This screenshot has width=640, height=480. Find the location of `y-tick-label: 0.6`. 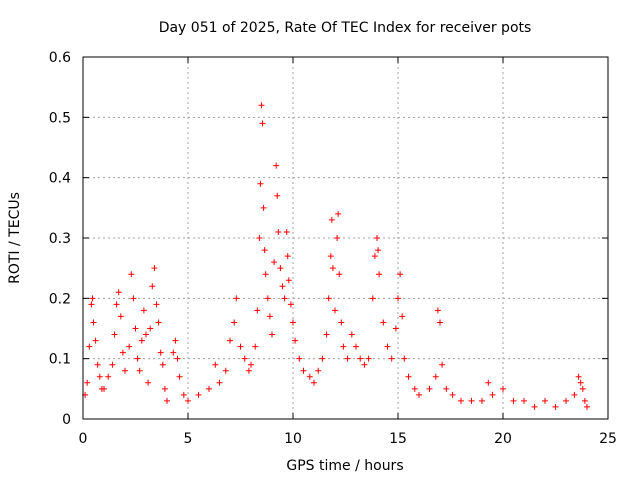

y-tick-label: 0.6 is located at coordinates (60, 58).